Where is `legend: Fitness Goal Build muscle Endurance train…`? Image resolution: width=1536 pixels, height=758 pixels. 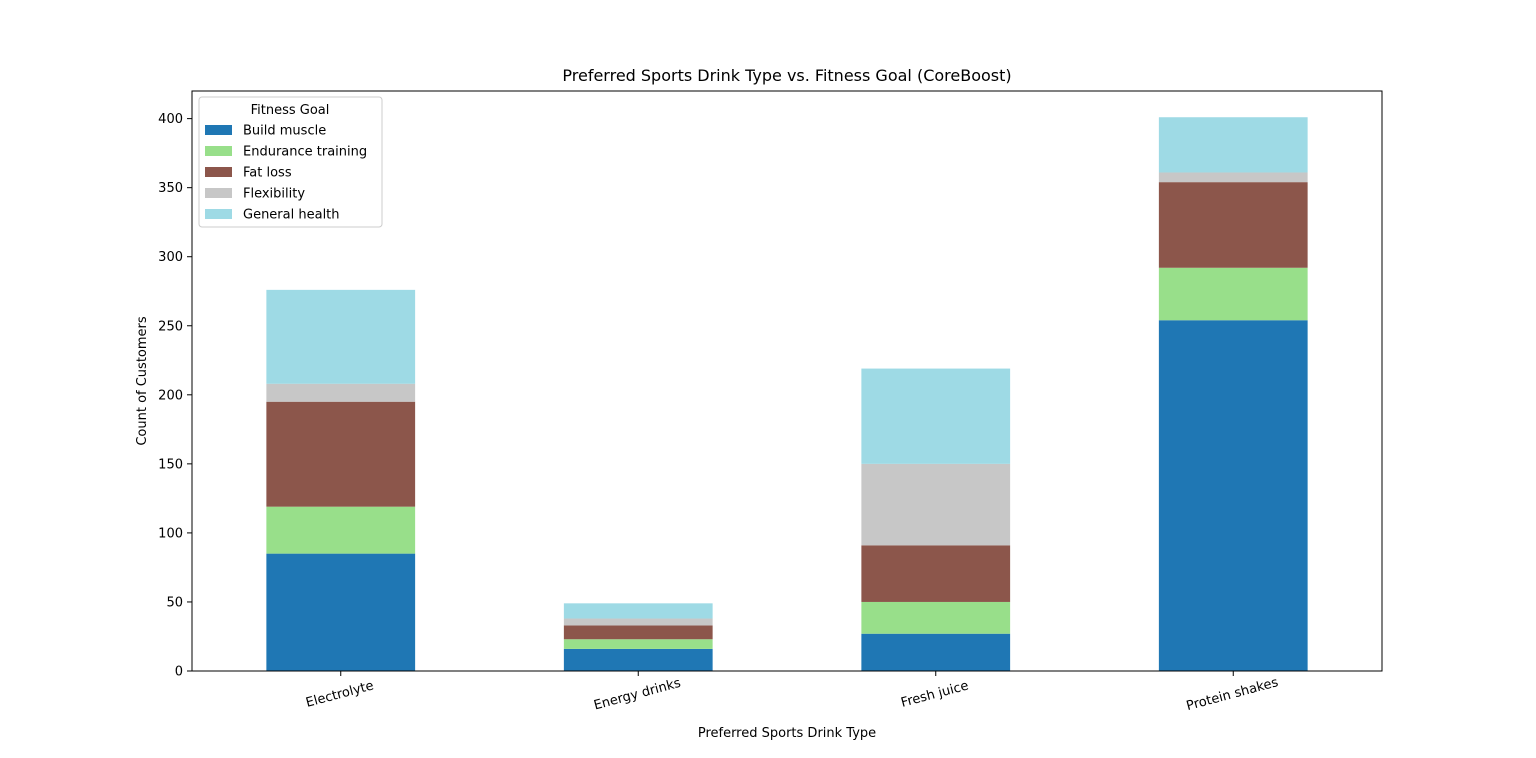 legend: Fitness Goal Build muscle Endurance train… is located at coordinates (290, 162).